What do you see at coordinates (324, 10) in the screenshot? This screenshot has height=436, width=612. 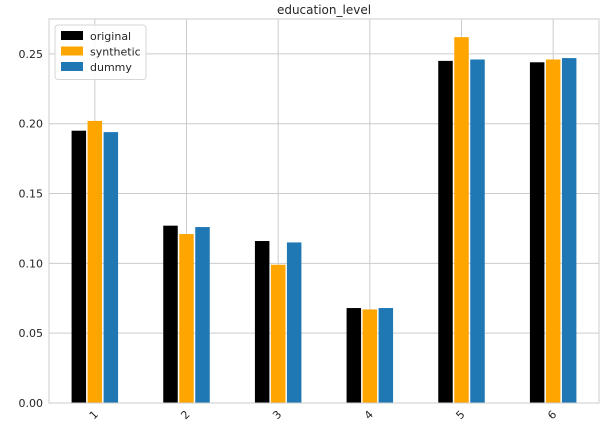 I see `chart-title: education_level` at bounding box center [324, 10].